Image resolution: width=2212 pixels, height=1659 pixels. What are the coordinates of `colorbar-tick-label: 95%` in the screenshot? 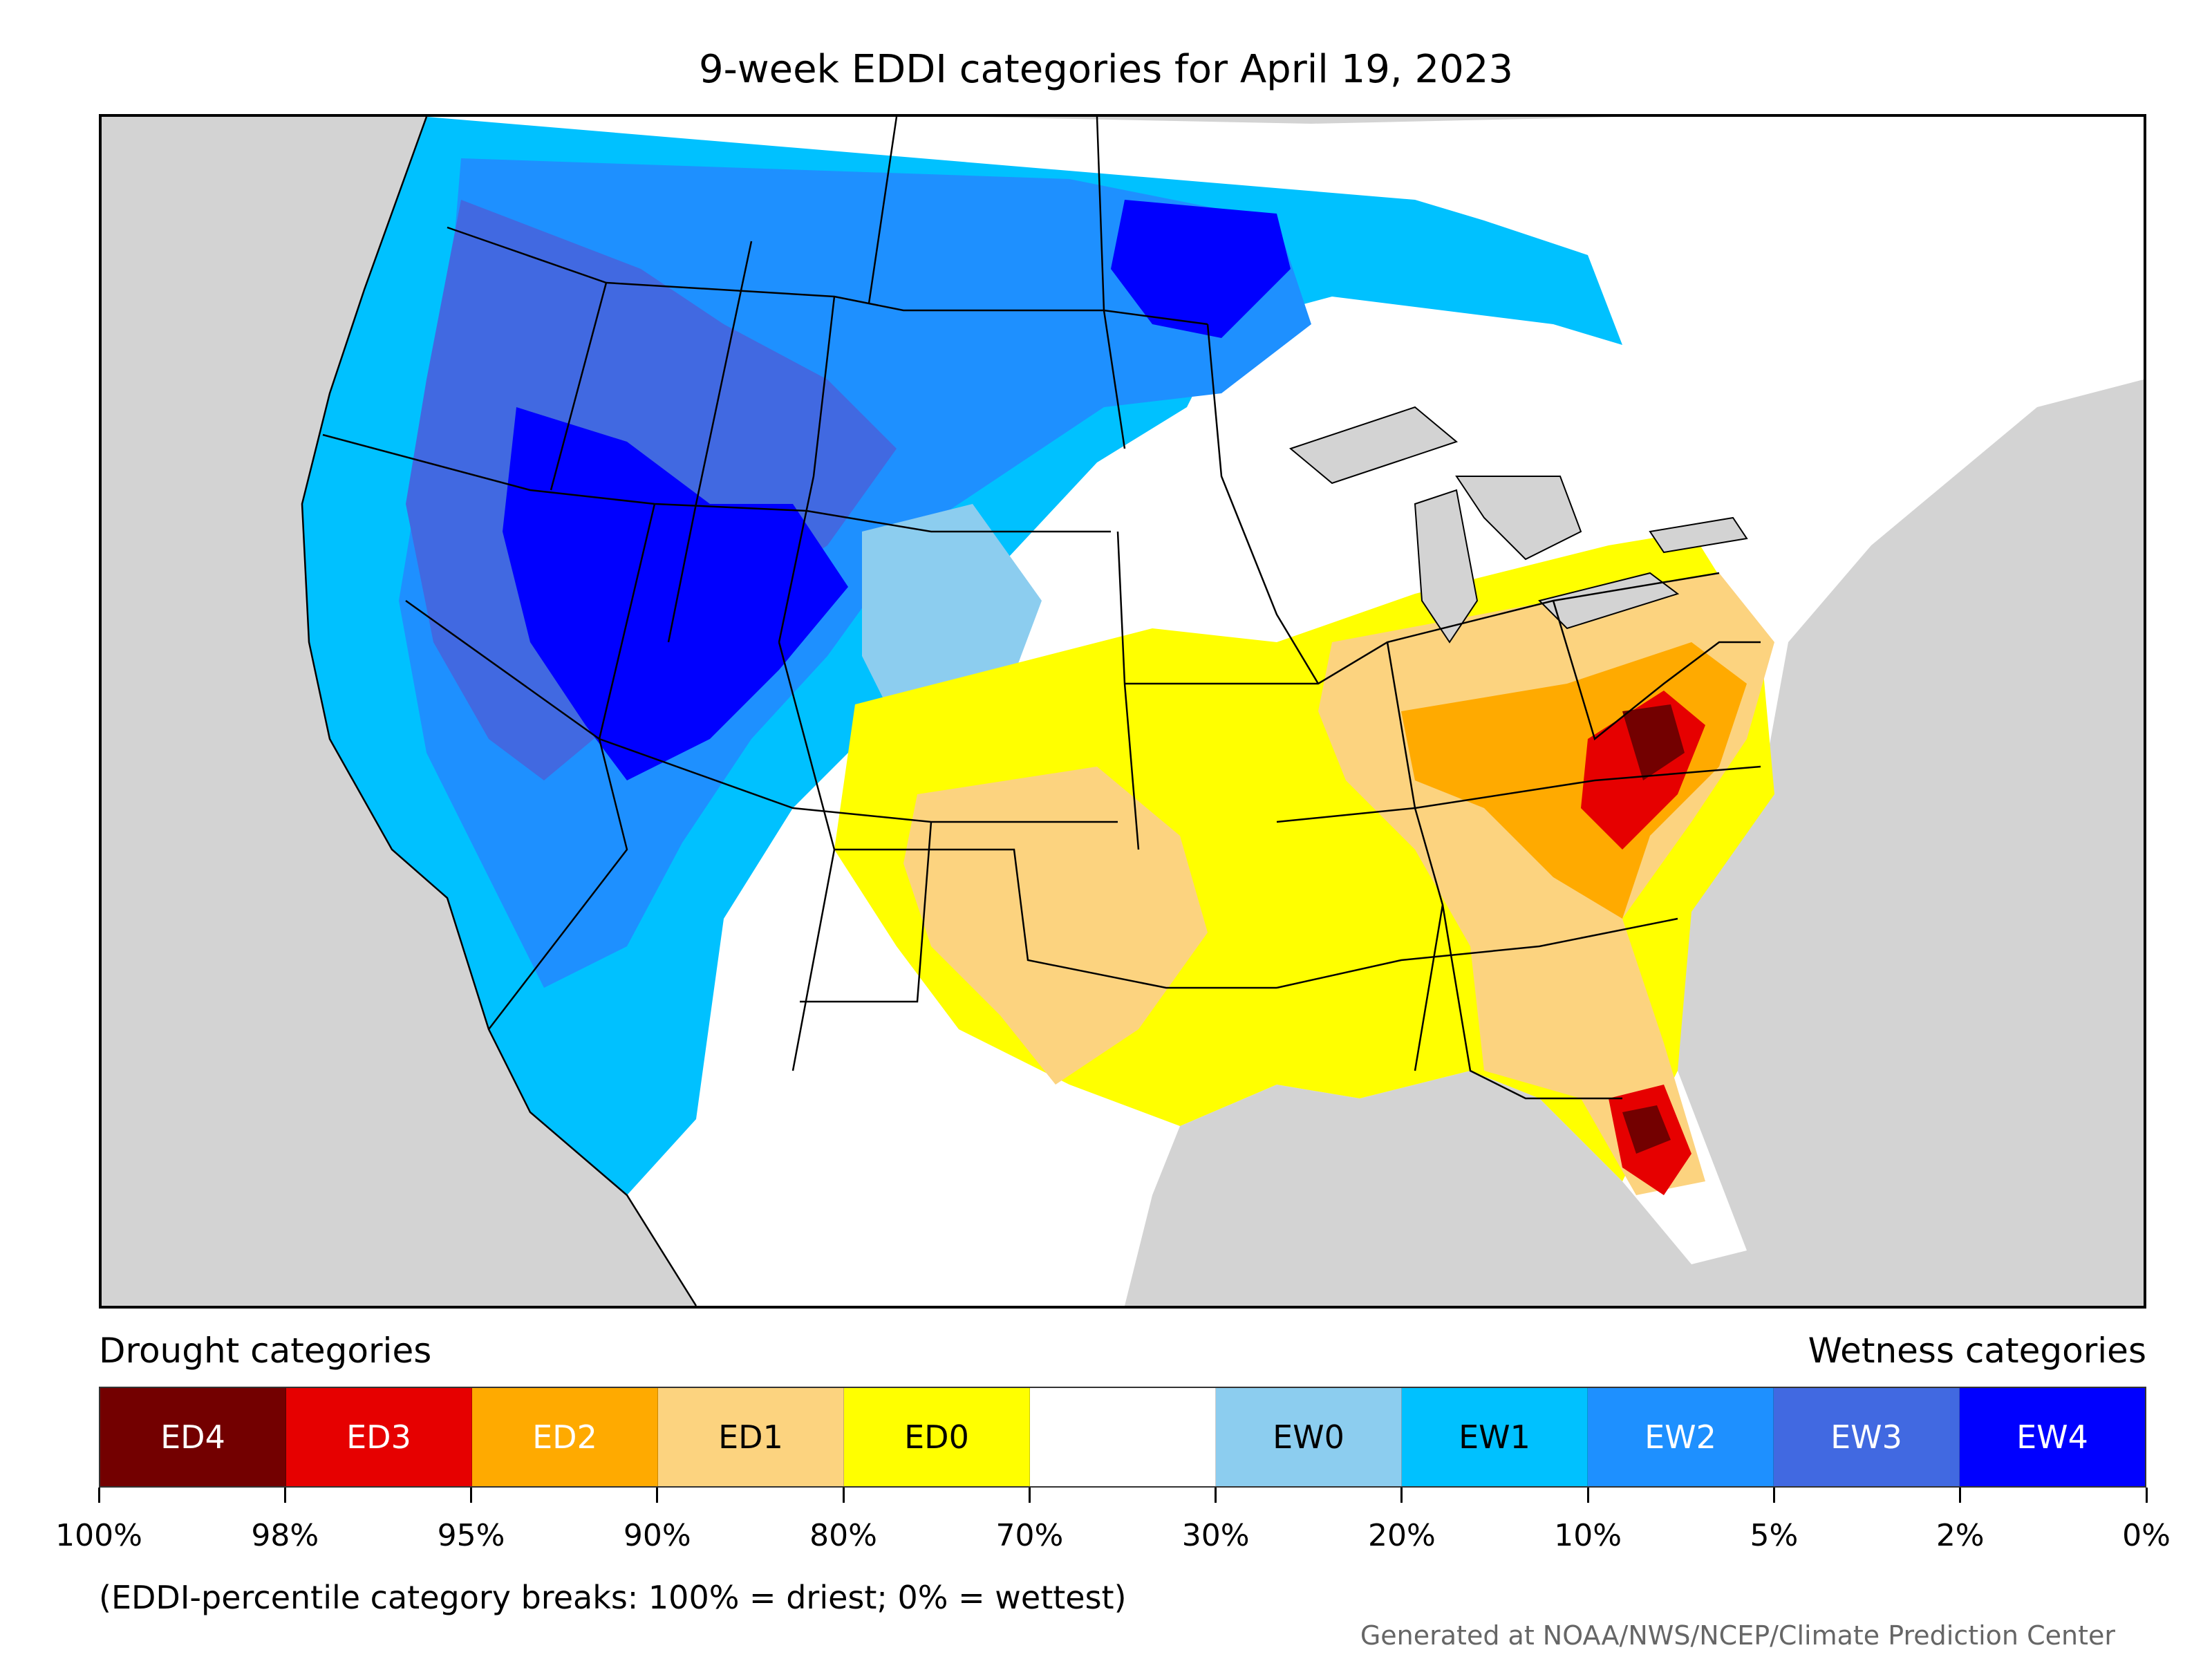 It's located at (471, 1535).